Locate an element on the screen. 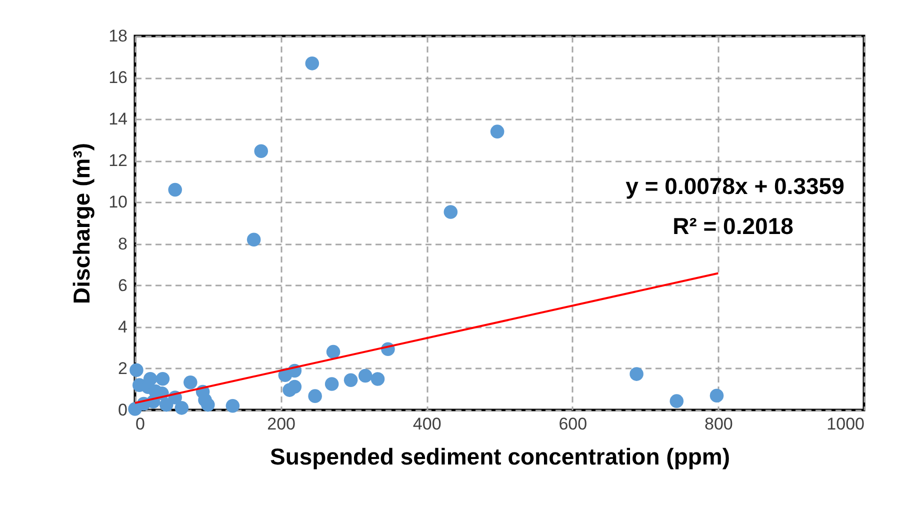 This screenshot has width=903, height=531. x-tick-label: 200 is located at coordinates (281, 424).